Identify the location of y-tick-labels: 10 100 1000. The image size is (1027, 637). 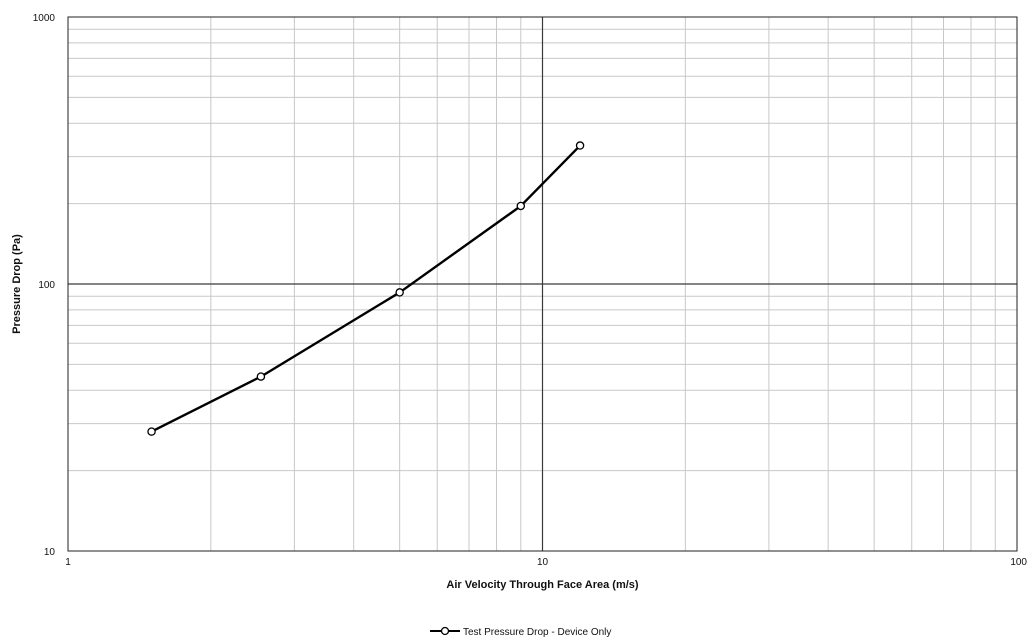
(44, 285).